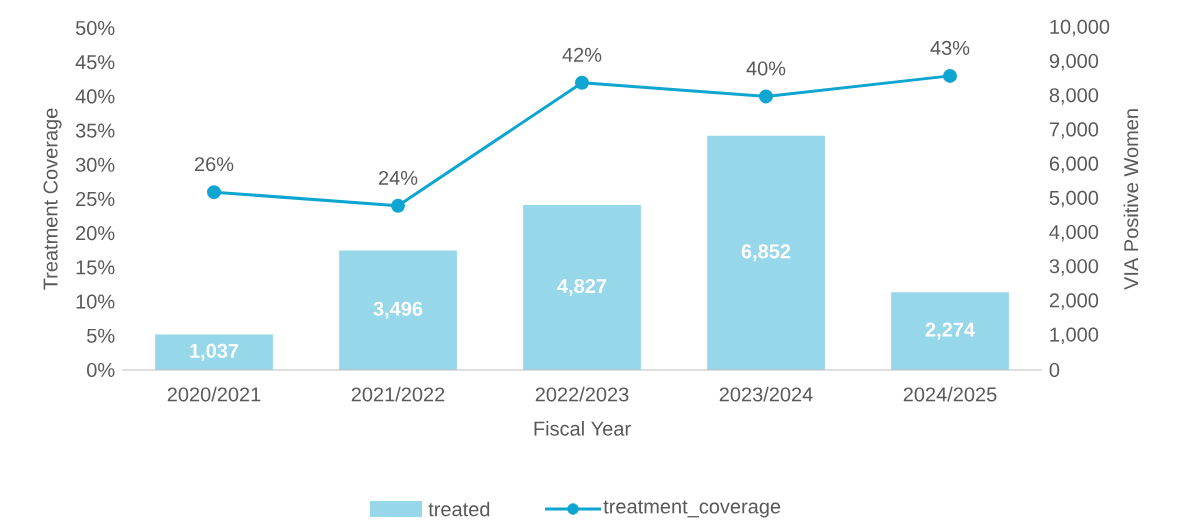 This screenshot has height=527, width=1183. I want to click on y2-tick-label: 4,000, so click(1074, 233).